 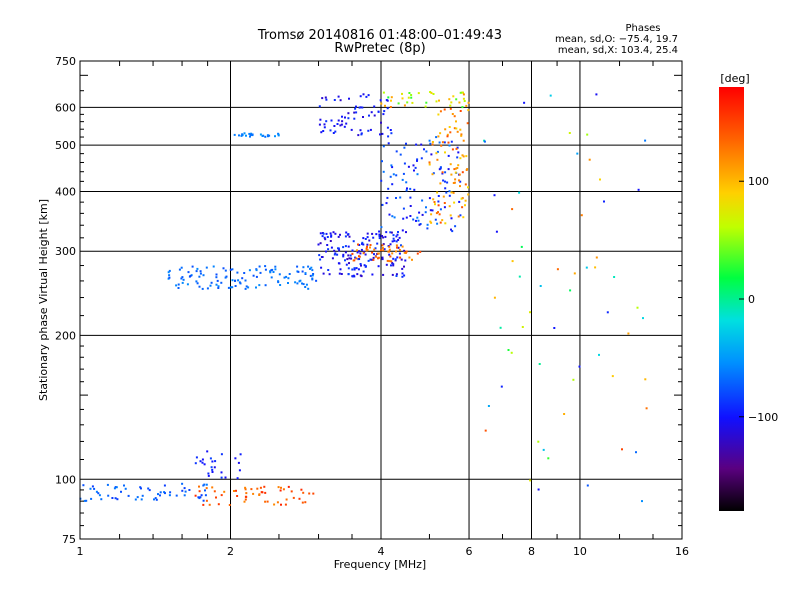 I want to click on x-tick-label: 2, so click(x=230, y=551).